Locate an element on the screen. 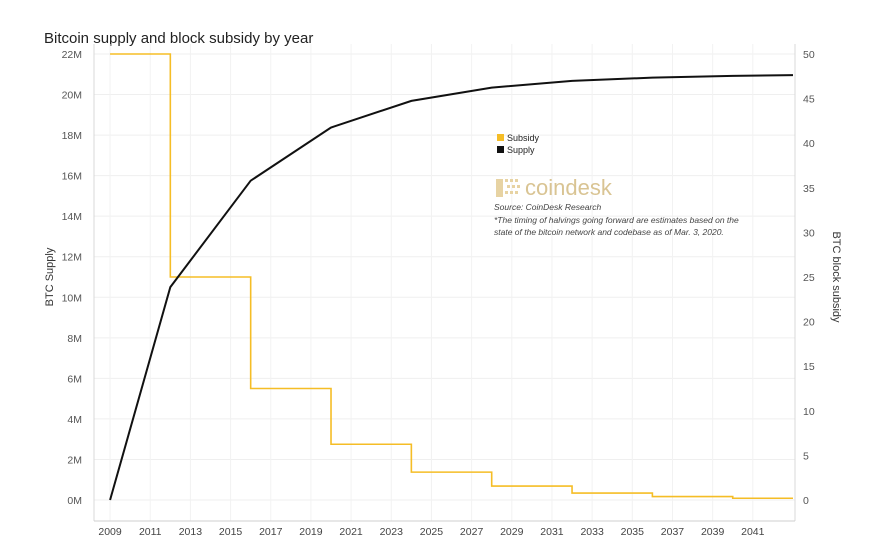 This screenshot has height=544, width=871. x-tick-label: 2035 is located at coordinates (633, 532).